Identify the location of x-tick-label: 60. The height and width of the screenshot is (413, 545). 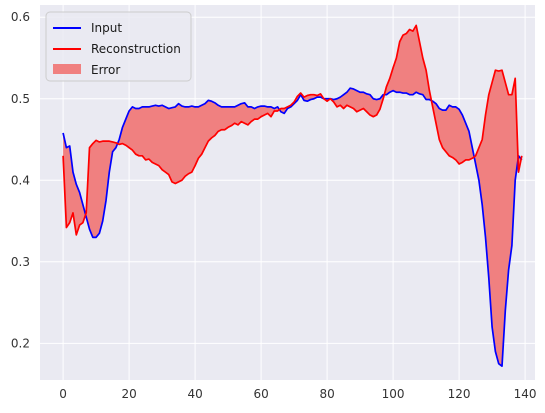
(260, 394).